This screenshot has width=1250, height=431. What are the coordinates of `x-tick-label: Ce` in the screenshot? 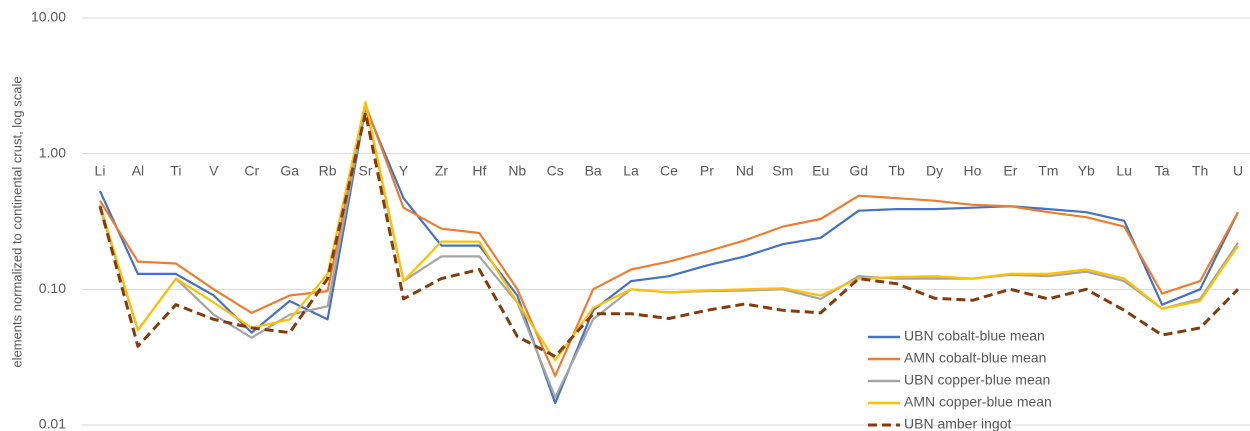 It's located at (669, 170).